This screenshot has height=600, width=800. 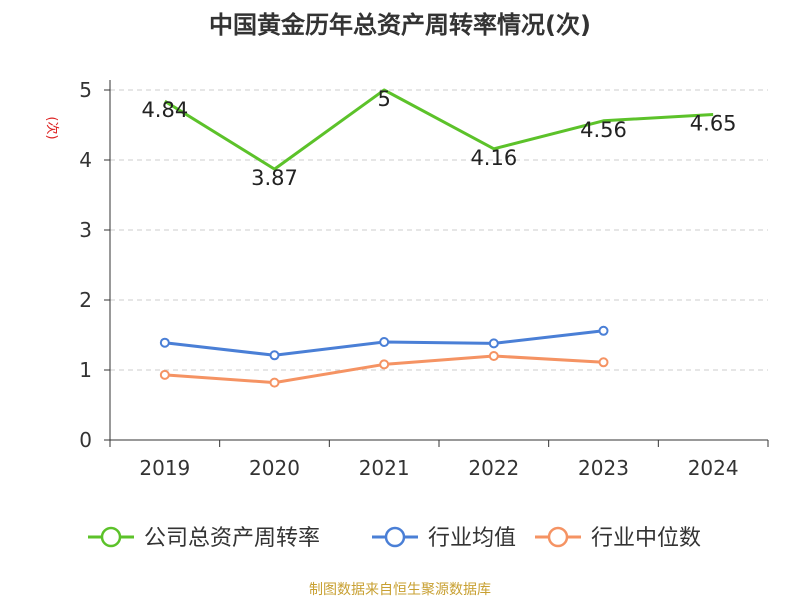 I want to click on data-label: 4.56, so click(x=603, y=130).